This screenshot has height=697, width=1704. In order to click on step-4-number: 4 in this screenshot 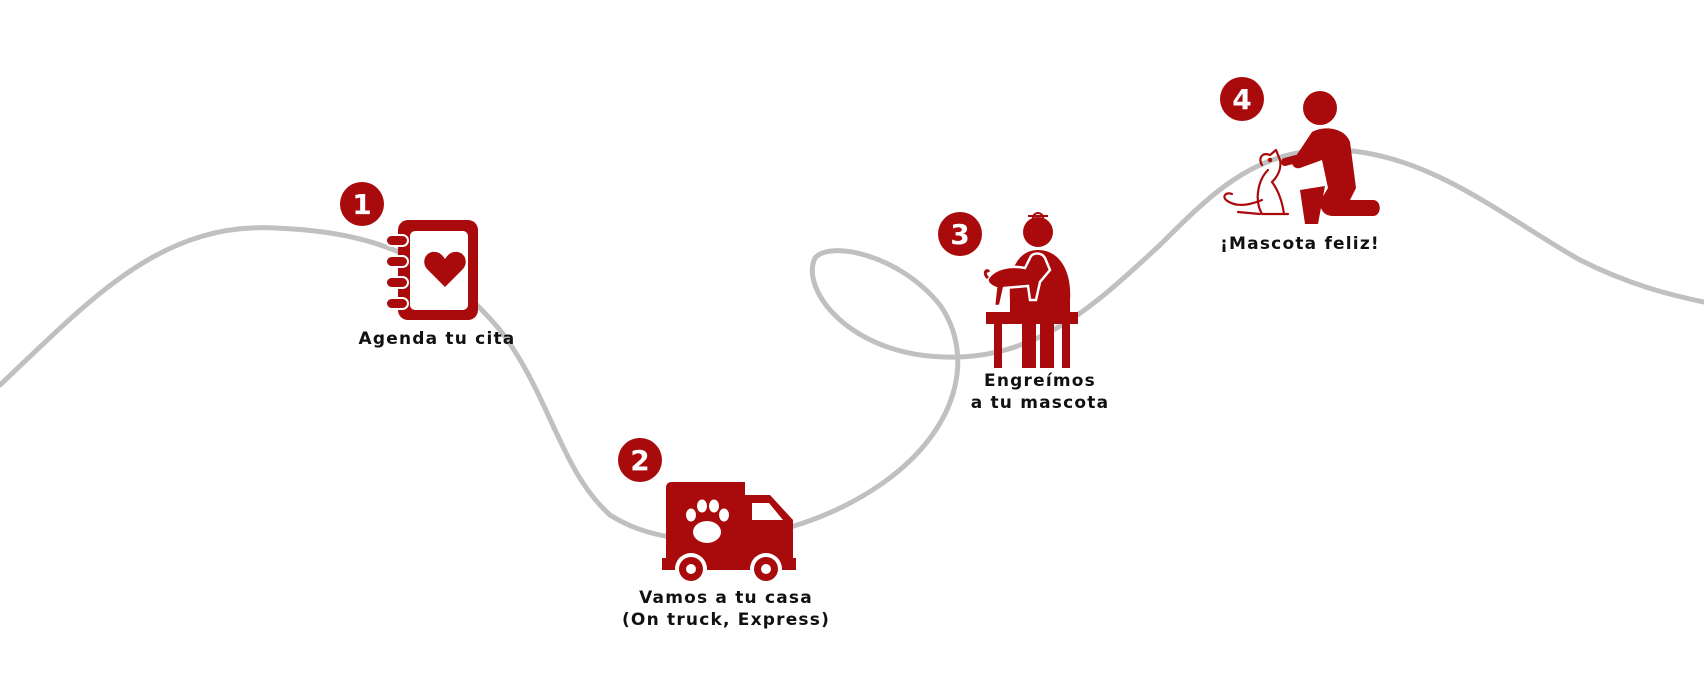, I will do `click(1241, 99)`.